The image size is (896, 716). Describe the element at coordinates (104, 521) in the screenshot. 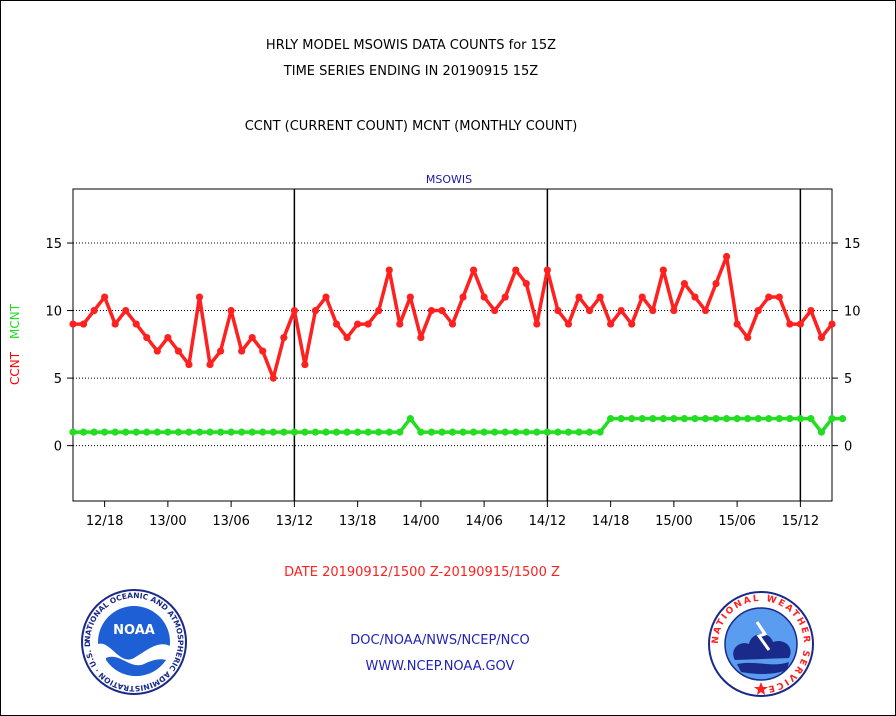

I see `x-tick-label-12-18: 12/18` at that location.